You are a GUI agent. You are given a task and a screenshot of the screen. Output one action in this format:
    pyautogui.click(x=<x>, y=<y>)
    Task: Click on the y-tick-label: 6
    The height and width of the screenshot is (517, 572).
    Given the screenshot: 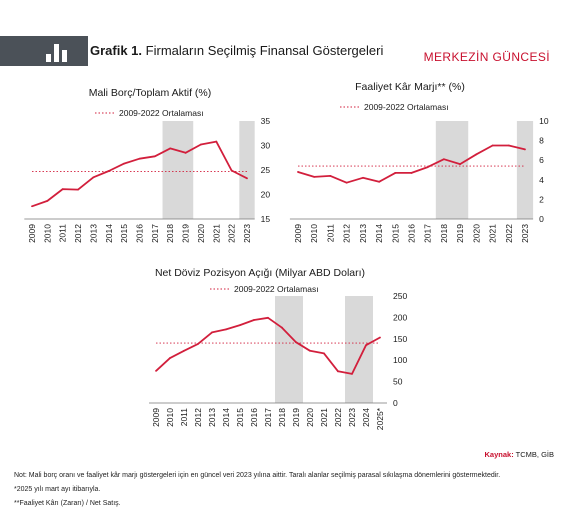 What is the action you would take?
    pyautogui.click(x=541, y=160)
    